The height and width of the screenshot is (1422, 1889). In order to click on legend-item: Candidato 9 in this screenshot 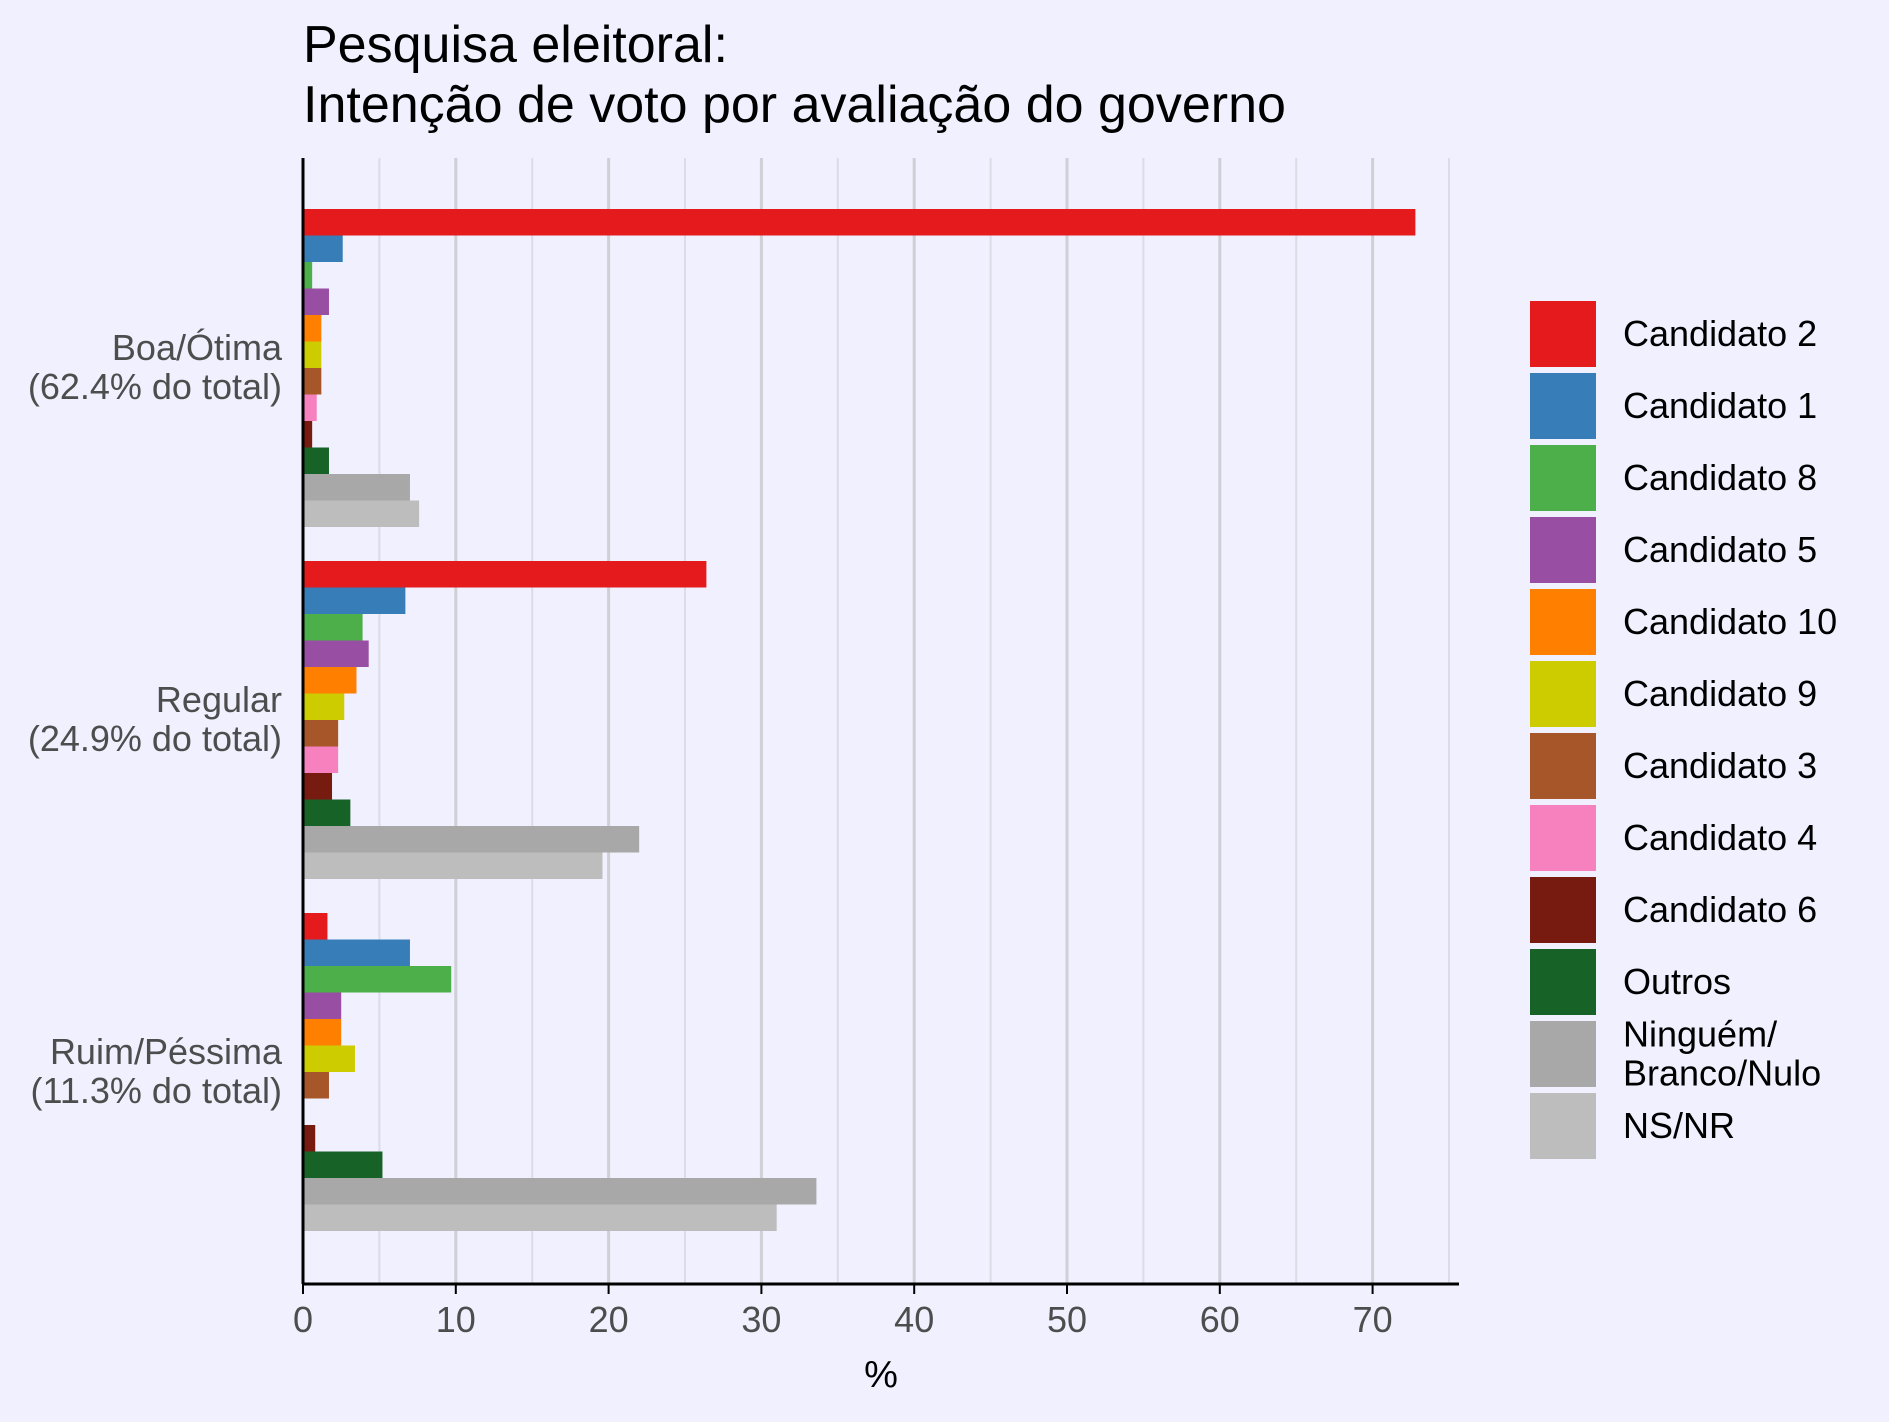, I will do `click(1673, 694)`.